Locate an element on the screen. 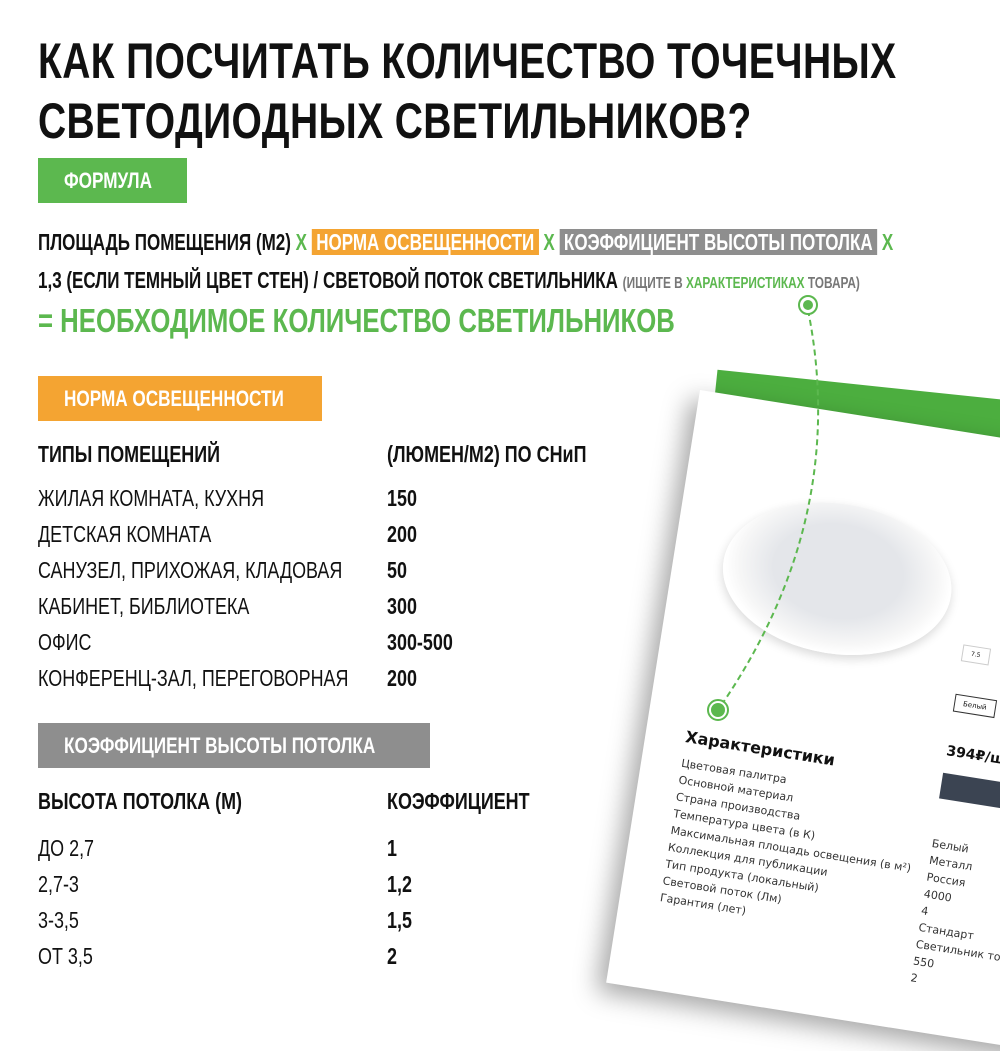 The image size is (1000, 1051). connector-line is located at coordinates (763, 508).